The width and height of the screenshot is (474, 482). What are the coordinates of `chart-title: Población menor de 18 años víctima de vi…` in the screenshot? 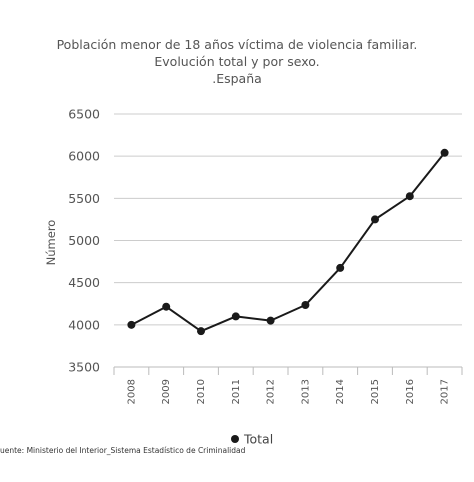 It's located at (237, 61).